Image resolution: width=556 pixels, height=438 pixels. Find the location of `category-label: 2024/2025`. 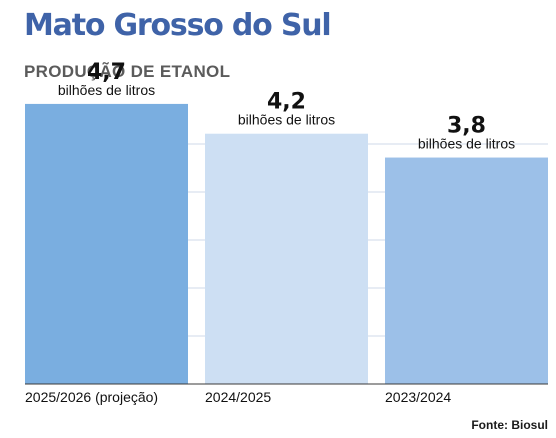

category-label: 2024/2025 is located at coordinates (238, 397).